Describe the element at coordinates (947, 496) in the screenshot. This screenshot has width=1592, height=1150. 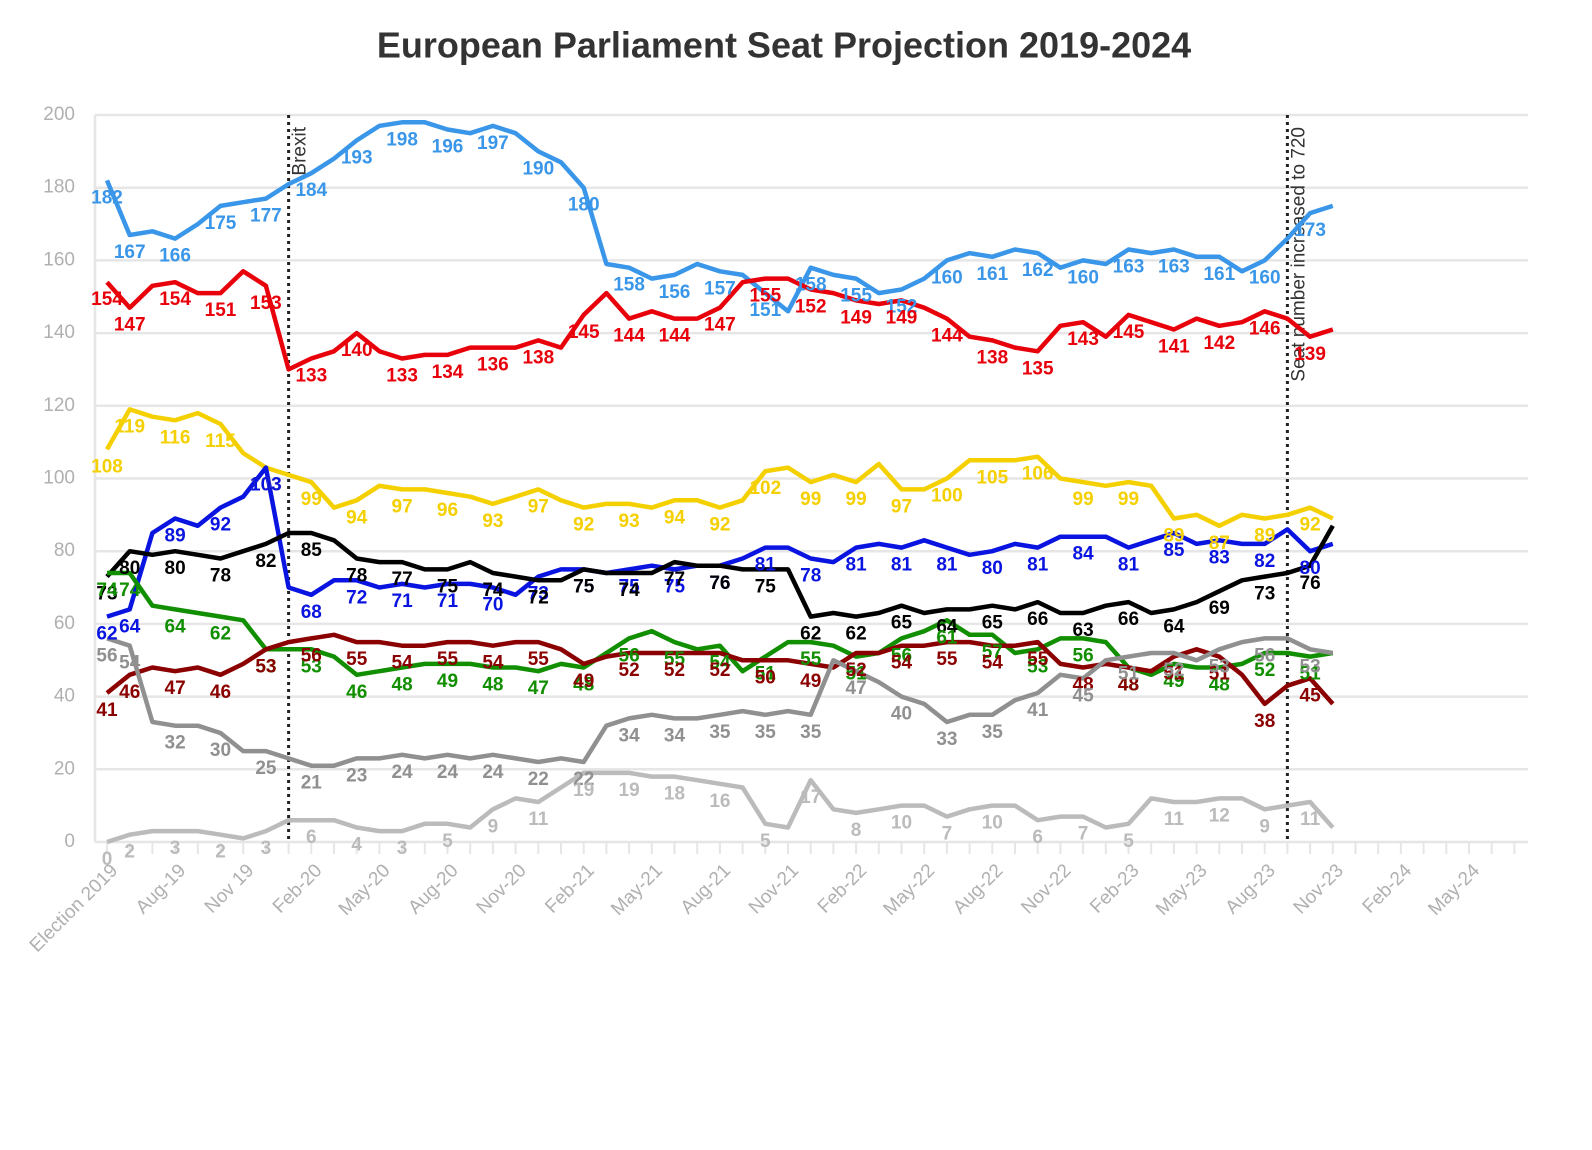
I see `data-label: 100` at that location.